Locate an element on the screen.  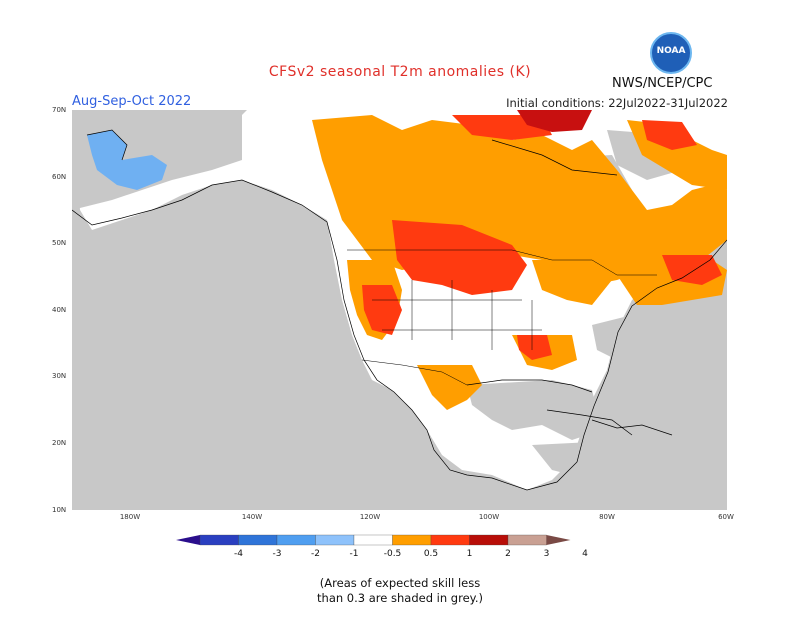
colorbar-label: 0.5 is located at coordinates (431, 554).